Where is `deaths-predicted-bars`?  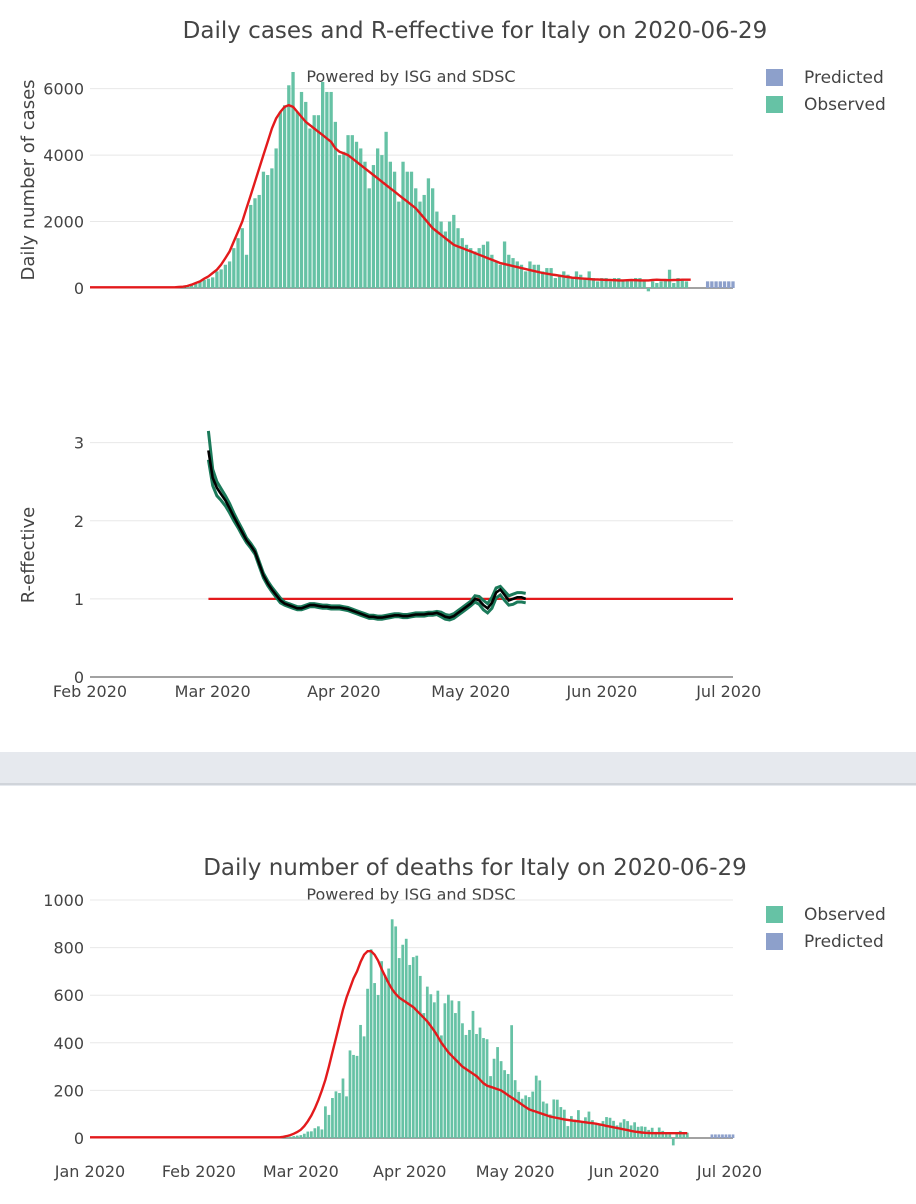
deaths-predicted-bars is located at coordinates (723, 1136).